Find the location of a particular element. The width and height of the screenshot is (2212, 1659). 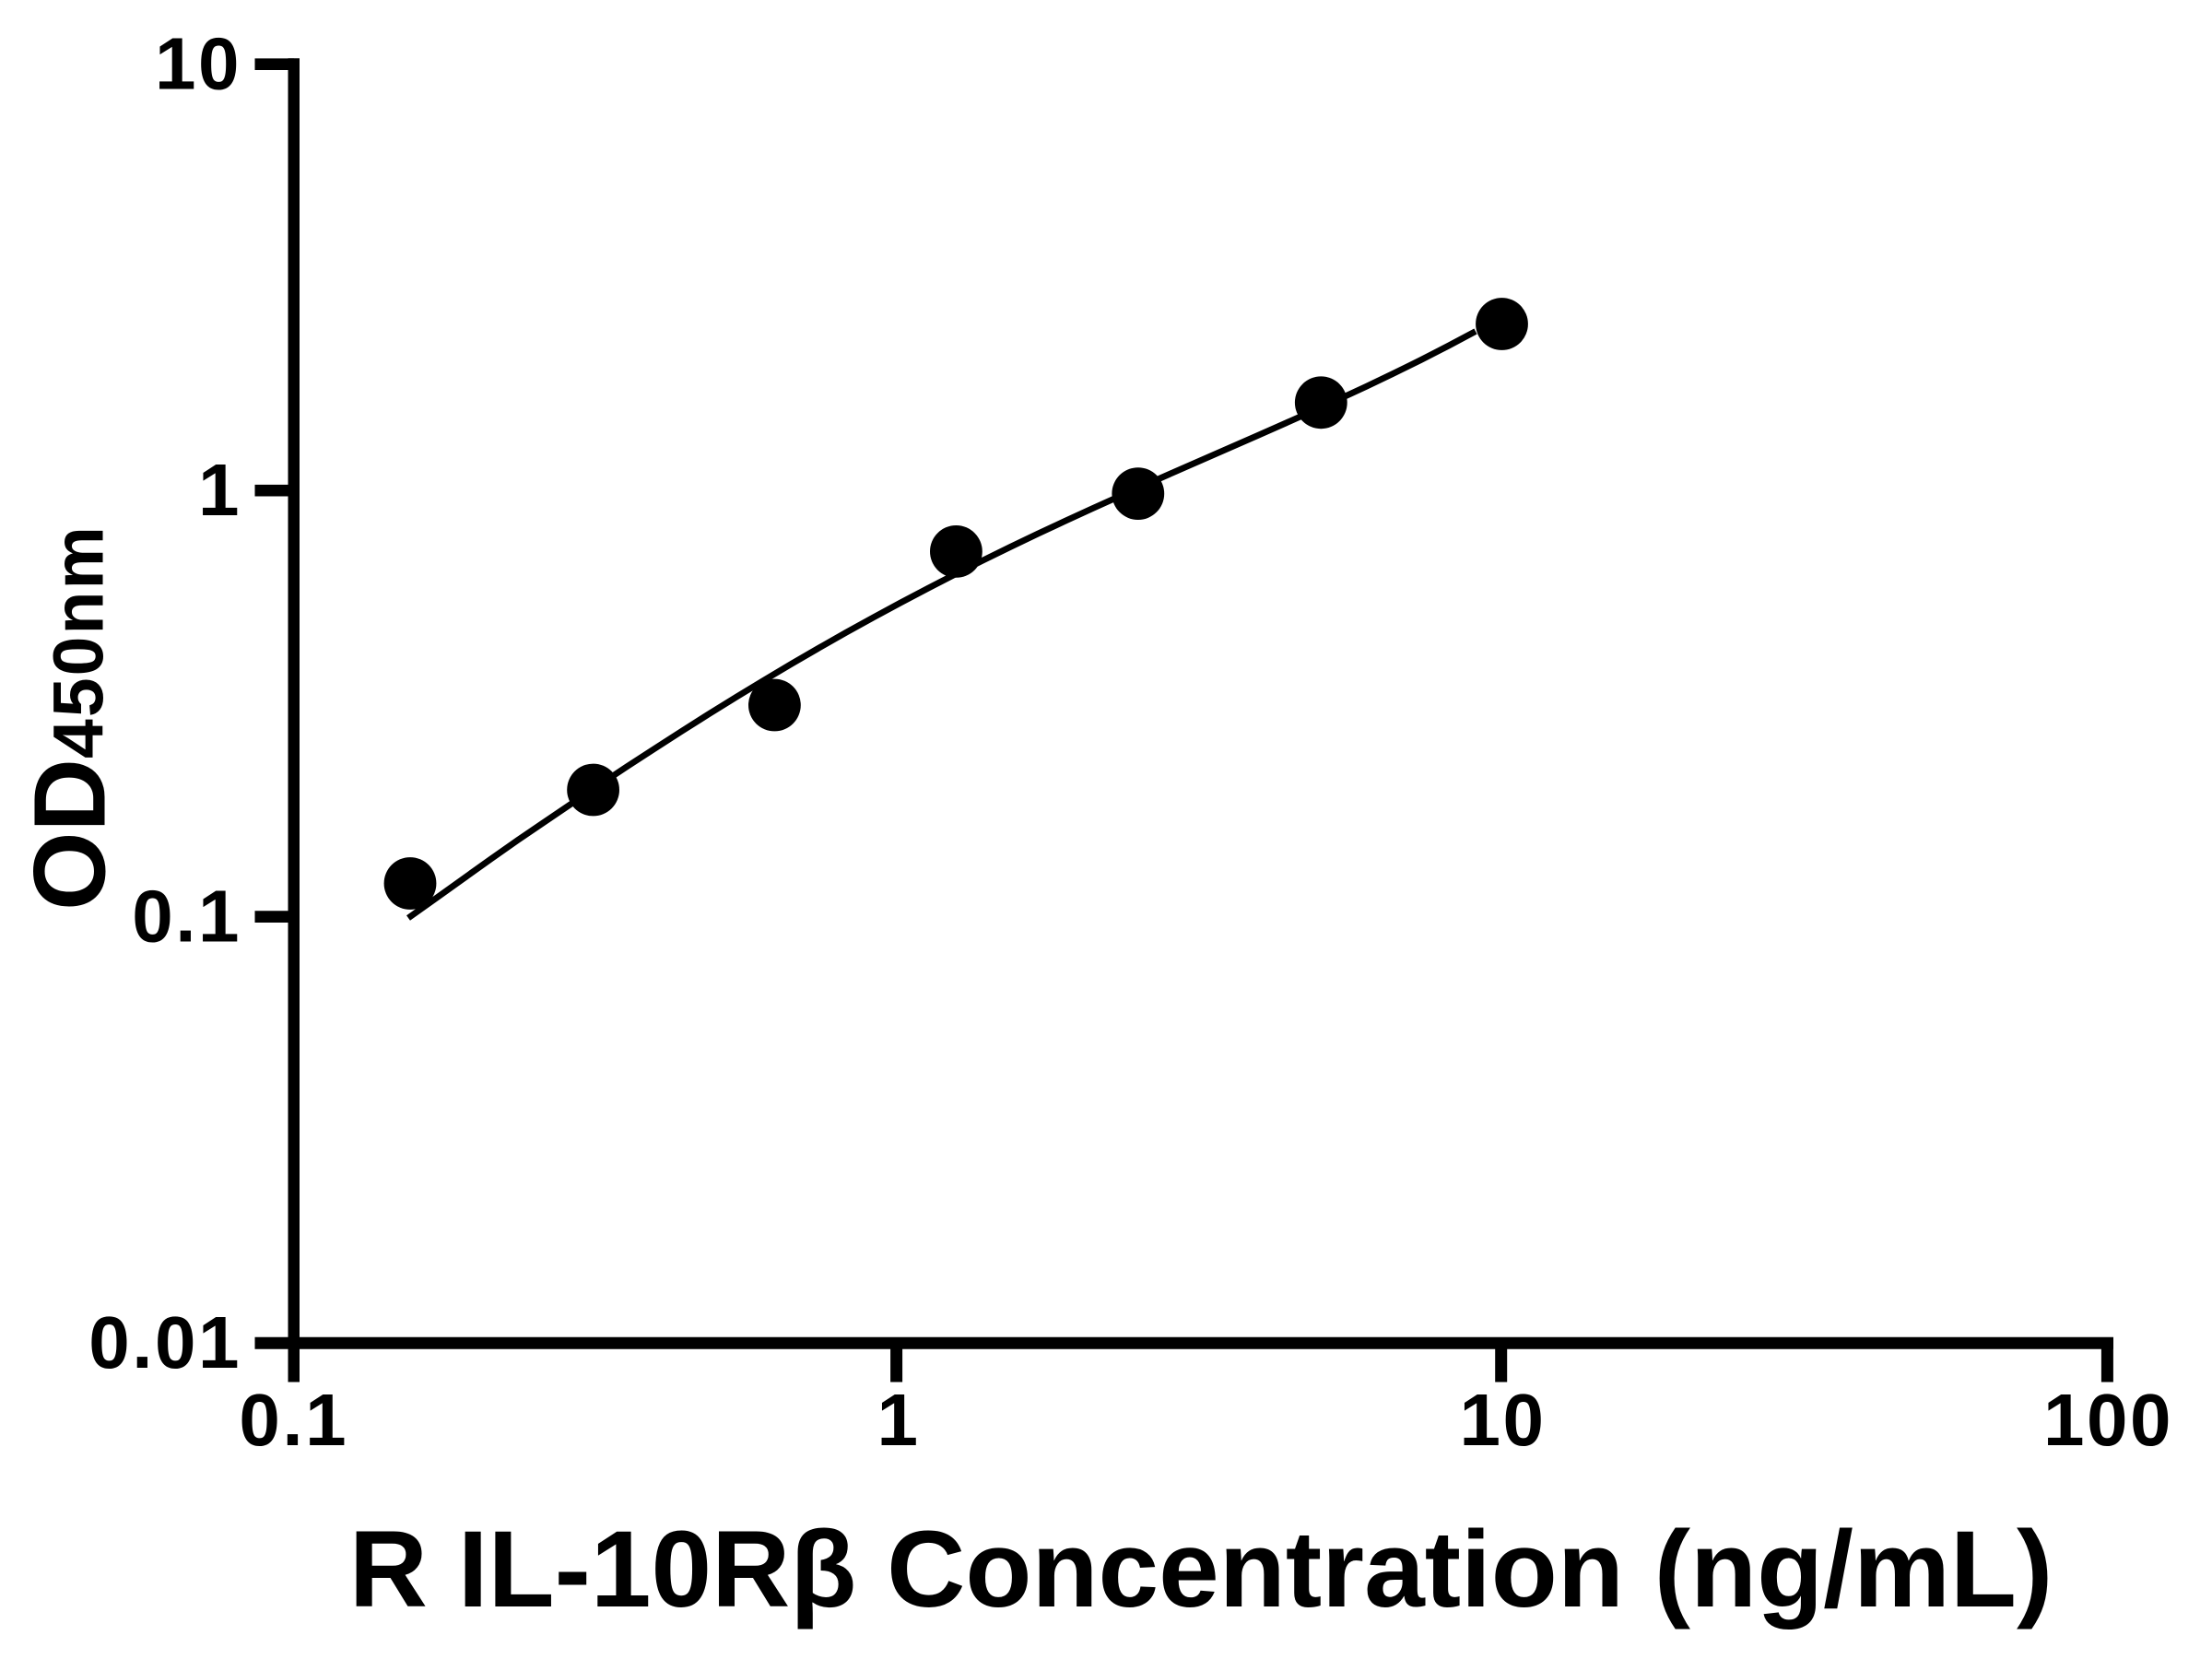

svg-text:R IL-10Rβ Concentration (ng/mL: R IL-10Rβ Concentration (ng/mL) is located at coordinates (1201, 1569).